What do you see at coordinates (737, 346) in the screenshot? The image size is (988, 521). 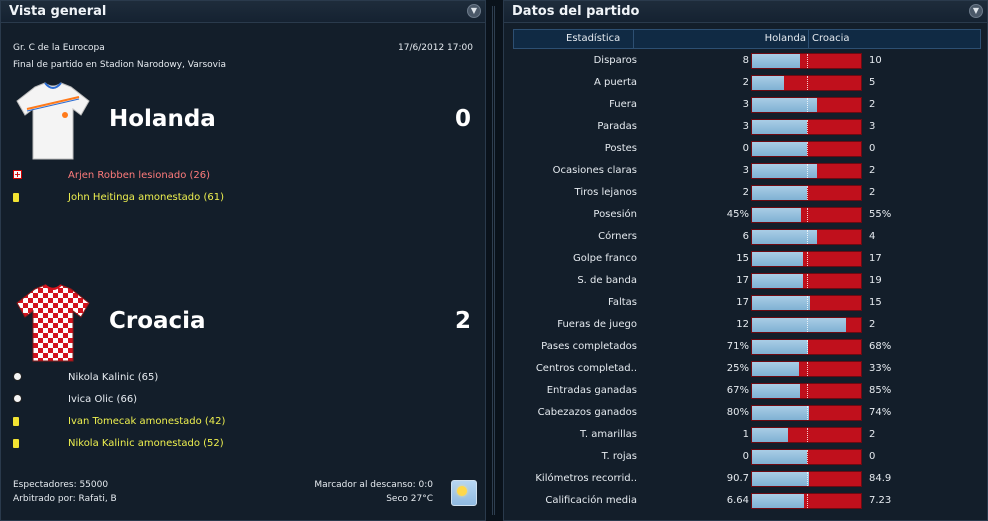 I see `stat-home-value: 71%` at bounding box center [737, 346].